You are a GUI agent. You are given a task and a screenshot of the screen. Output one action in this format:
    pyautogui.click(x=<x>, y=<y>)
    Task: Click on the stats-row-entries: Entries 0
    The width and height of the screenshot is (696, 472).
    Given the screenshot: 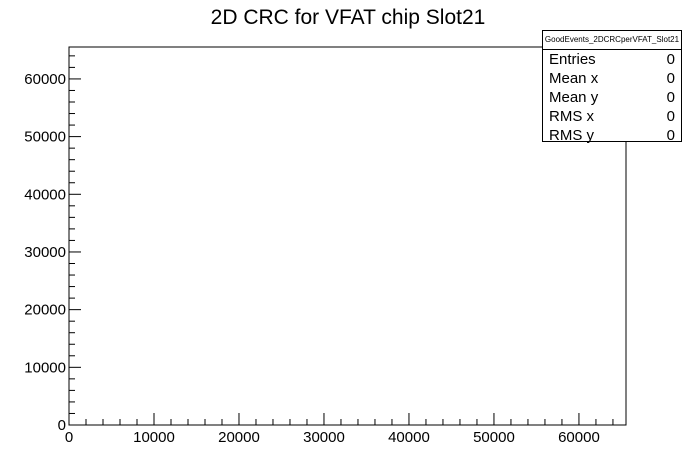 What is the action you would take?
    pyautogui.click(x=612, y=59)
    